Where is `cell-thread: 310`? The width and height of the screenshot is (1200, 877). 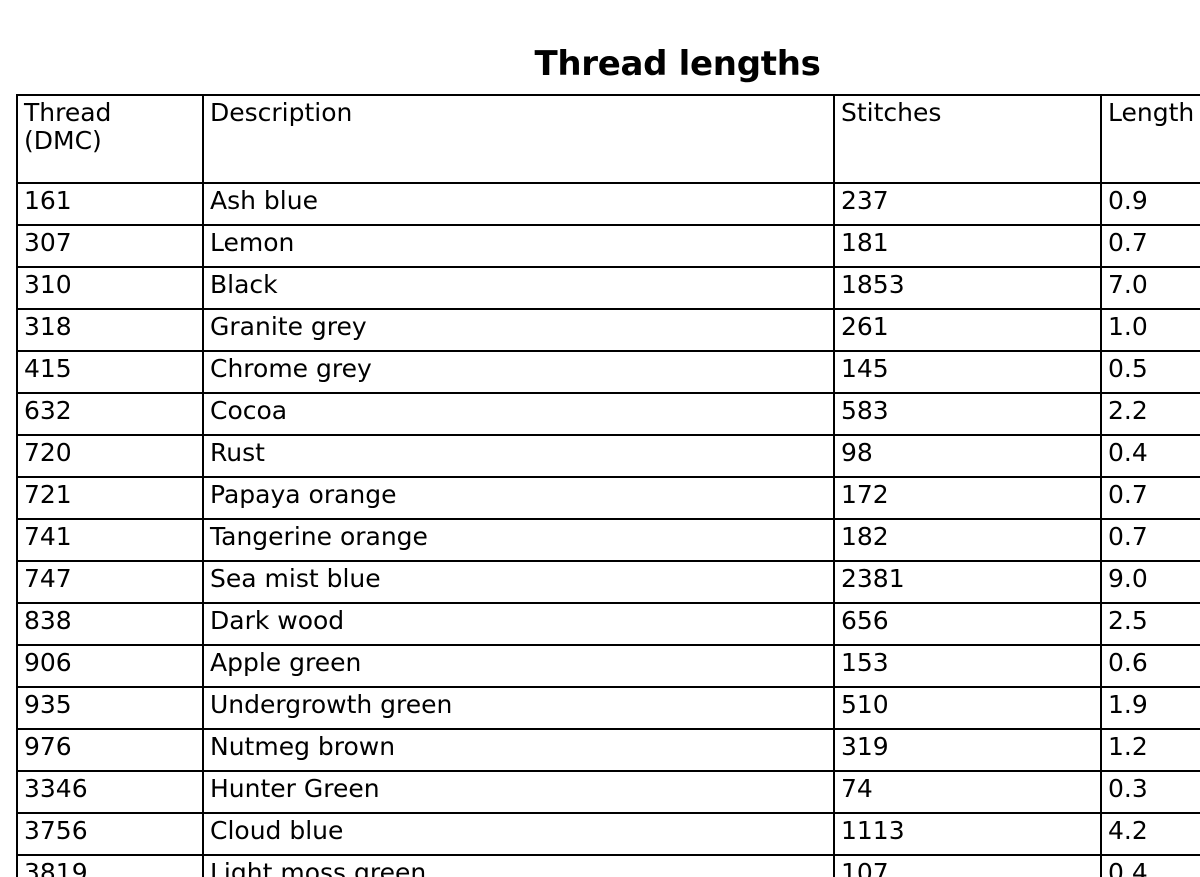
cell-thread: 310 is located at coordinates (110, 288).